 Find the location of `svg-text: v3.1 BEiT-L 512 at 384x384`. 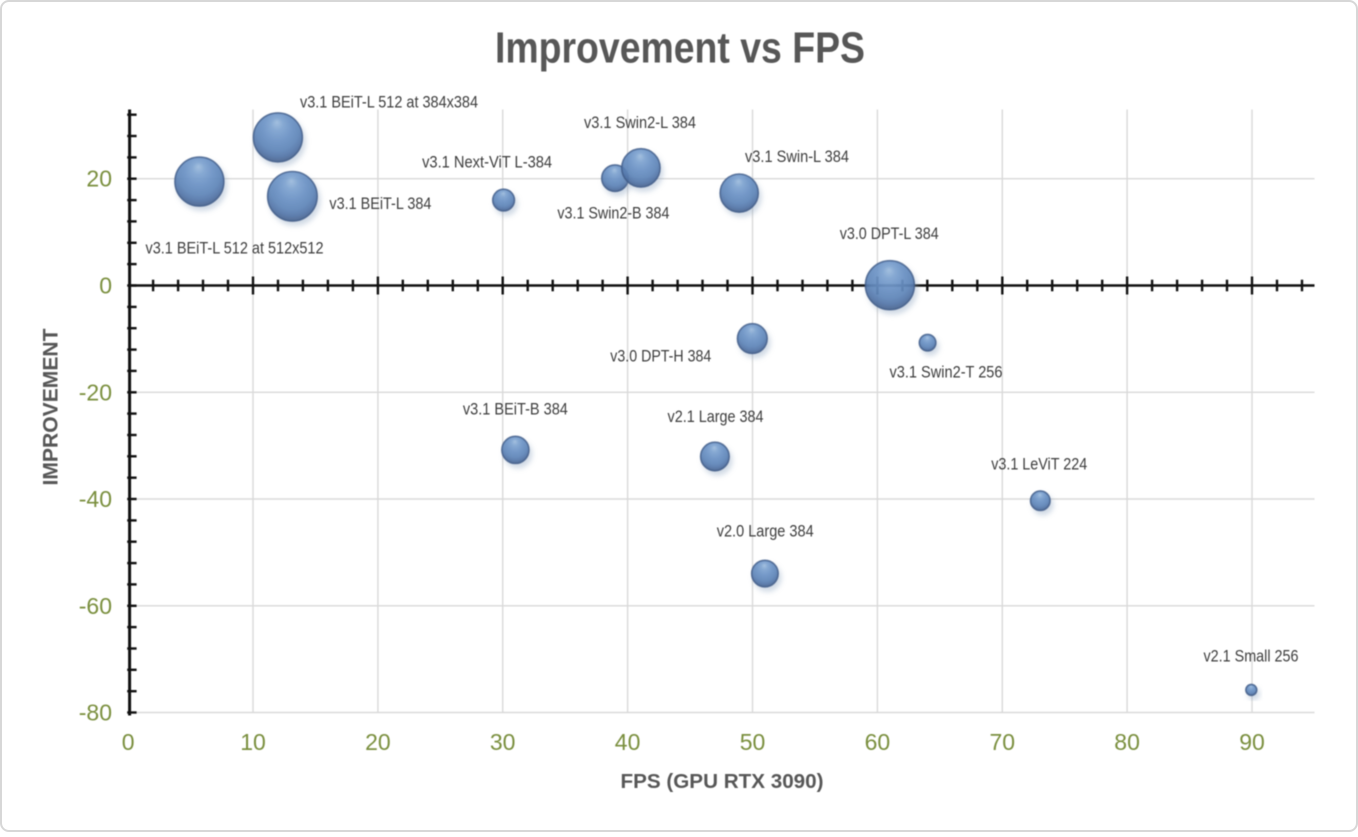

svg-text: v3.1 BEiT-L 512 at 384x384 is located at coordinates (389, 103).